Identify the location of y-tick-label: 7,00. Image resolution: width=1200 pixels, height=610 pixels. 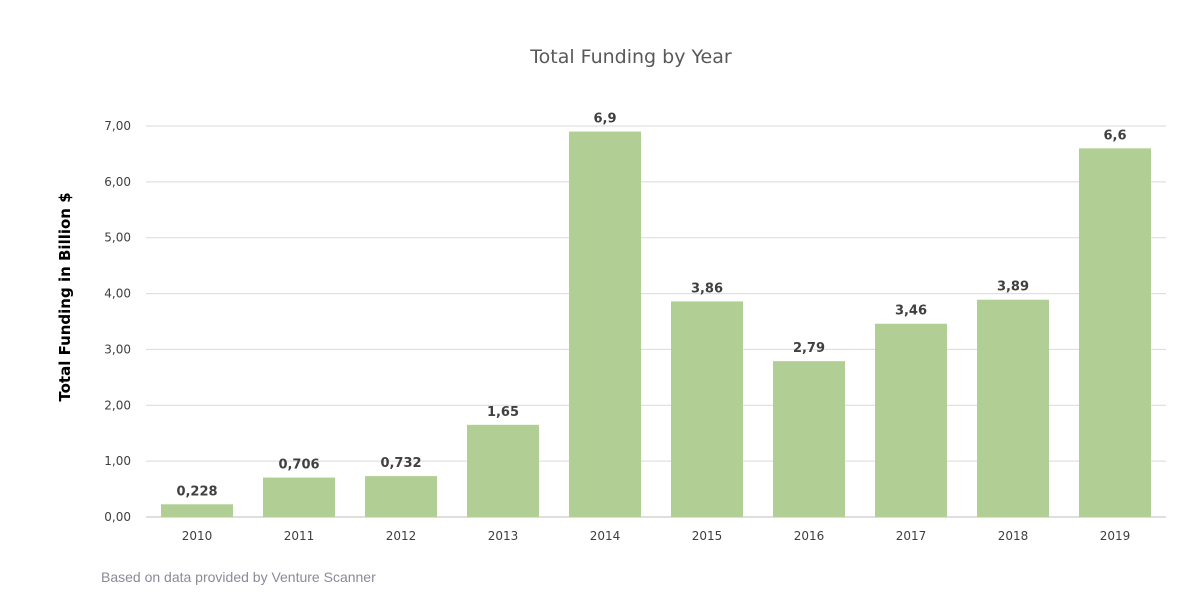
(117, 126).